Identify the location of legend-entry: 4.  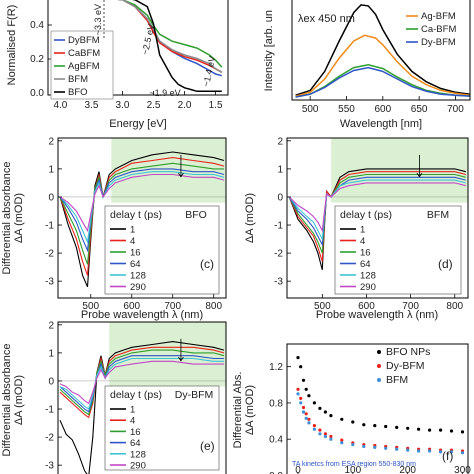
(132, 241).